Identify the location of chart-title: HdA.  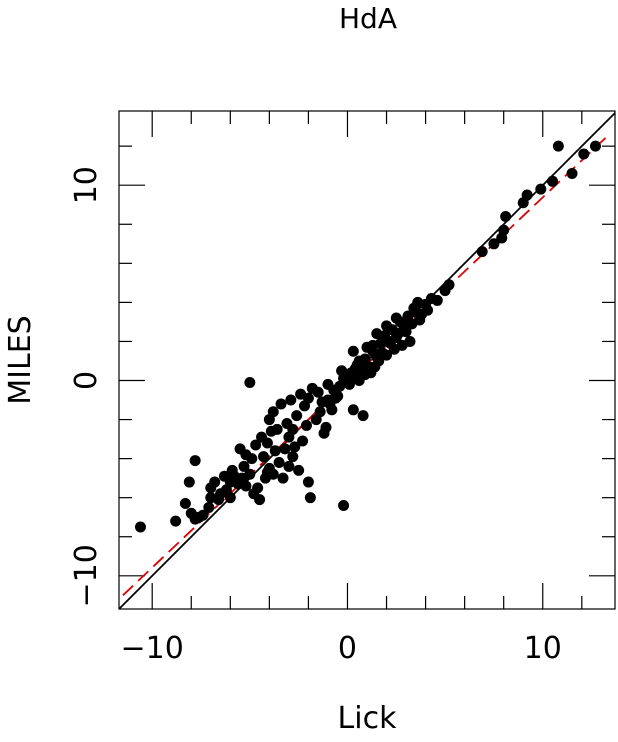
(368, 18).